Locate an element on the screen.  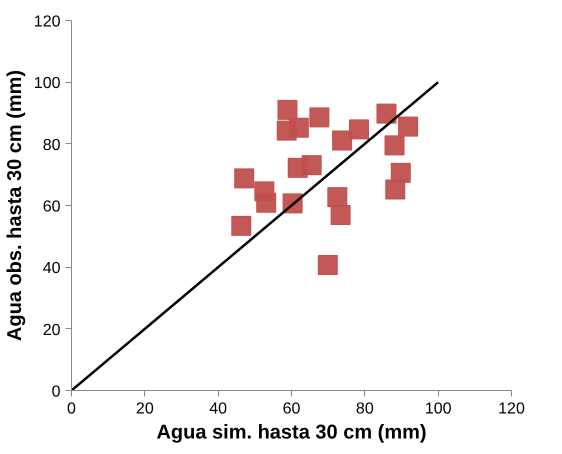
y-tick-label: 120 is located at coordinates (47, 22).